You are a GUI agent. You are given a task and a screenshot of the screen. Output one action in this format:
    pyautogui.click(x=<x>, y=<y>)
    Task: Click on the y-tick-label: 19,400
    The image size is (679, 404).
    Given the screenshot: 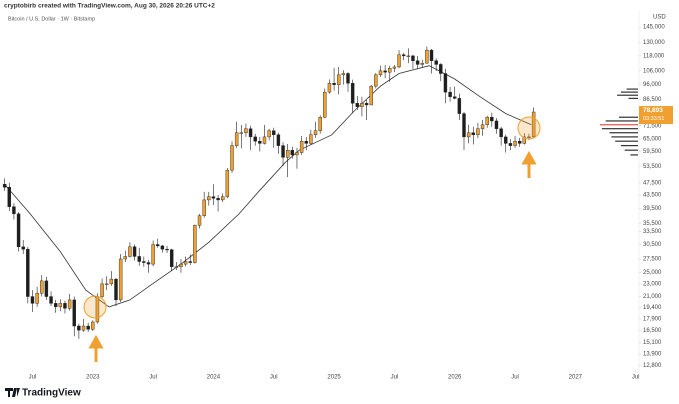 What is the action you would take?
    pyautogui.click(x=652, y=308)
    